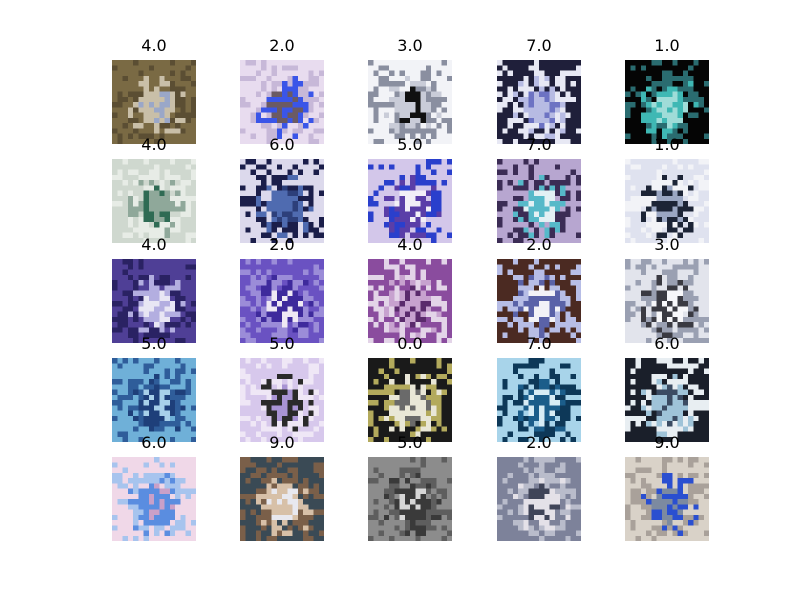 The width and height of the screenshot is (800, 600). I want to click on image-label: 0.0, so click(410, 343).